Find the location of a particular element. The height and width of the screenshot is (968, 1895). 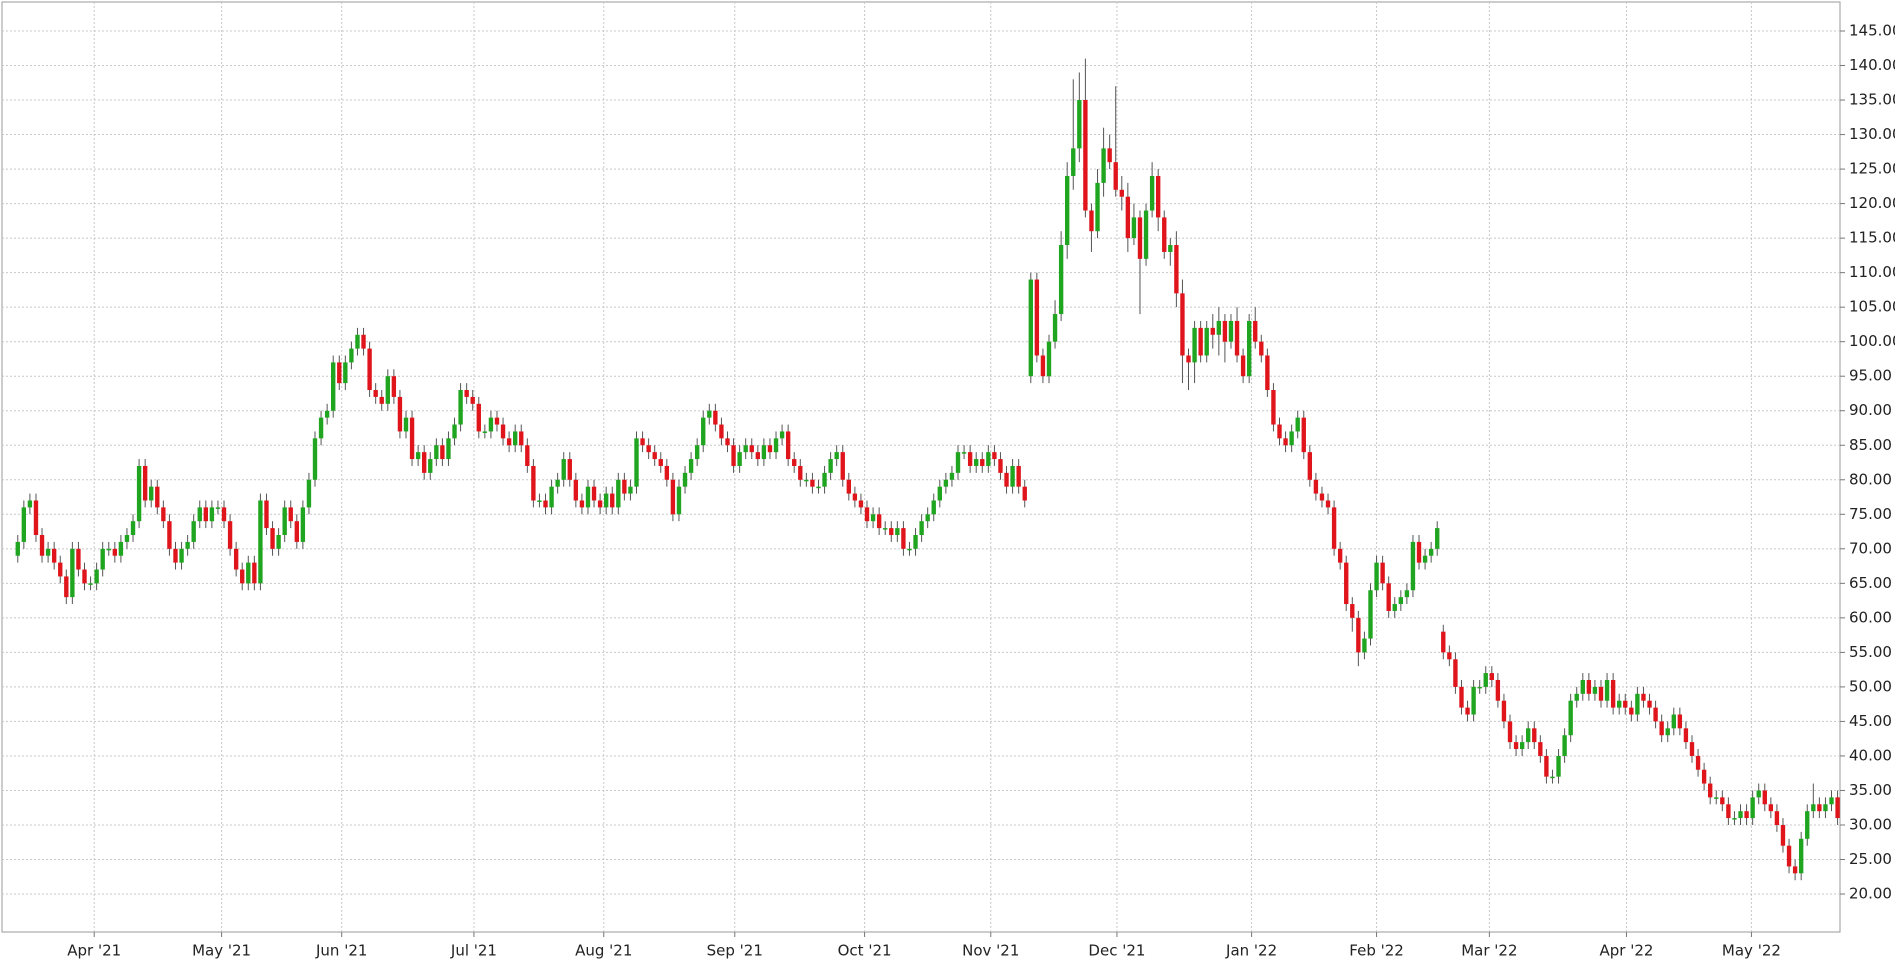

y-tick-label: 35.00 is located at coordinates (1870, 790).